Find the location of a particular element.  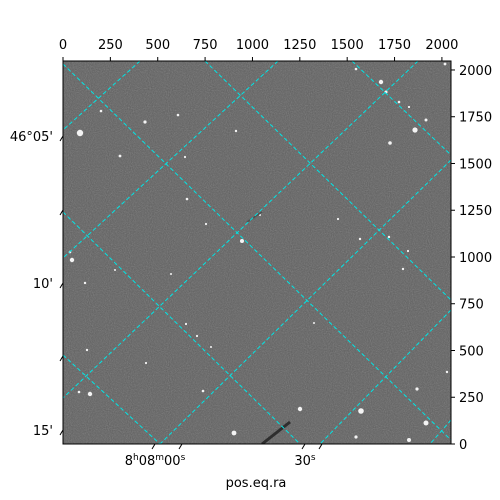

bottom-ra-axis: 8h08m00s 30s is located at coordinates (224, 456).